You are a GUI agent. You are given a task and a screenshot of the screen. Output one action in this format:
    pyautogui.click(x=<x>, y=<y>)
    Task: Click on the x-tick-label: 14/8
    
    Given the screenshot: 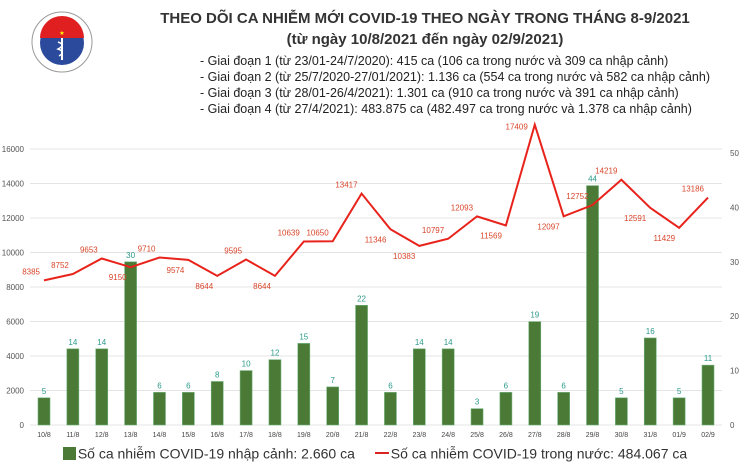 What is the action you would take?
    pyautogui.click(x=160, y=435)
    